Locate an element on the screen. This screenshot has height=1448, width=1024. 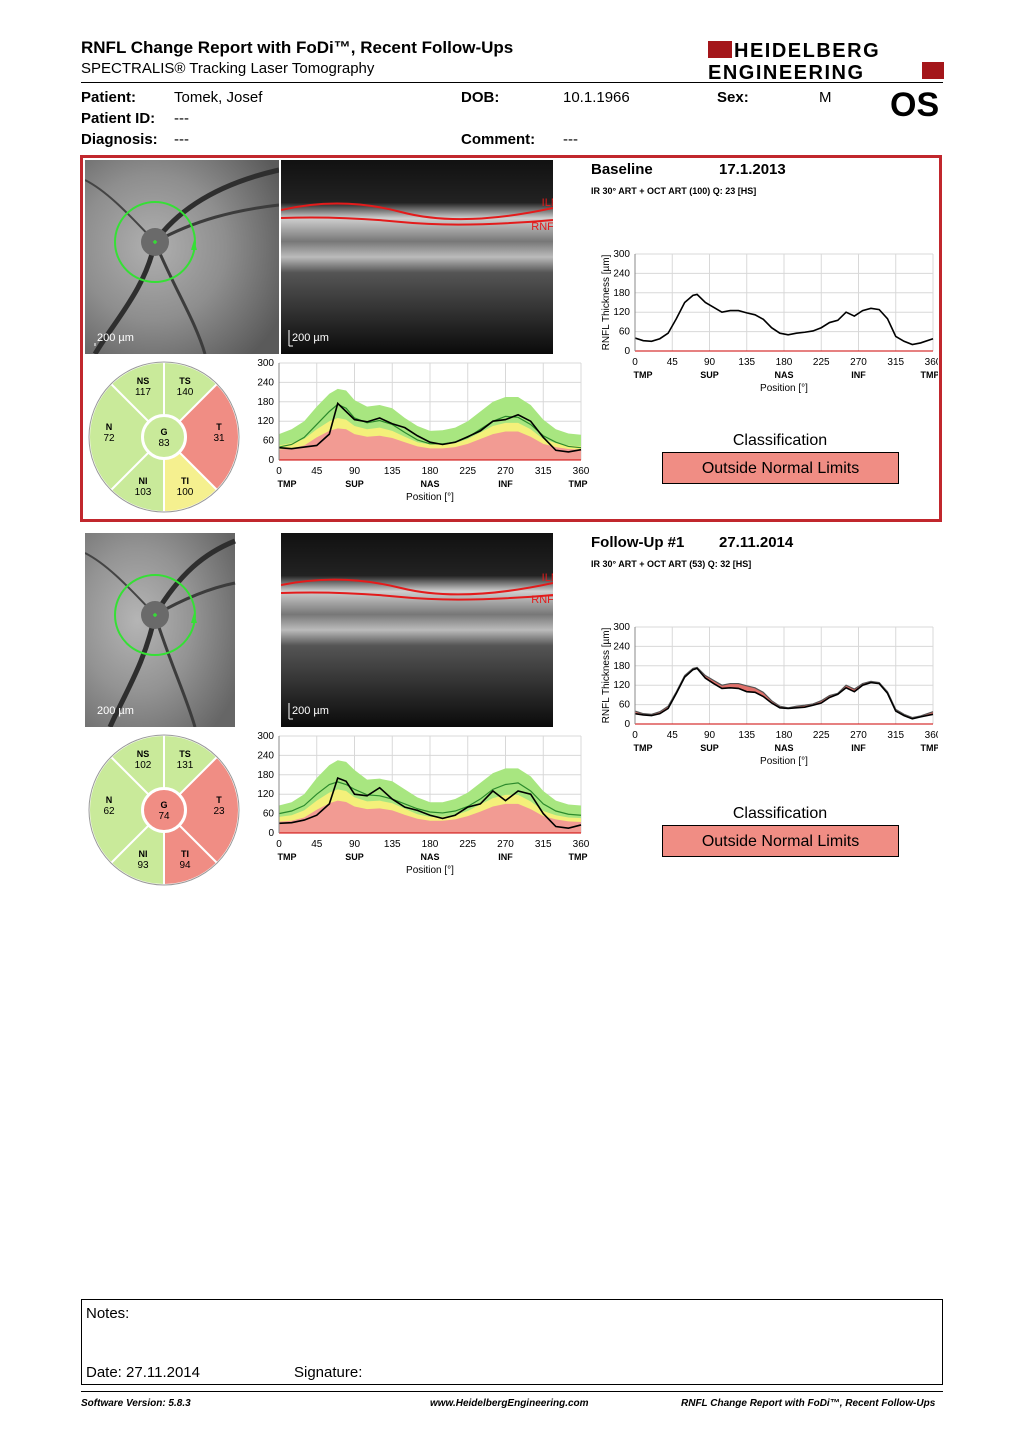
sector-g-value: 74 is located at coordinates (164, 816).